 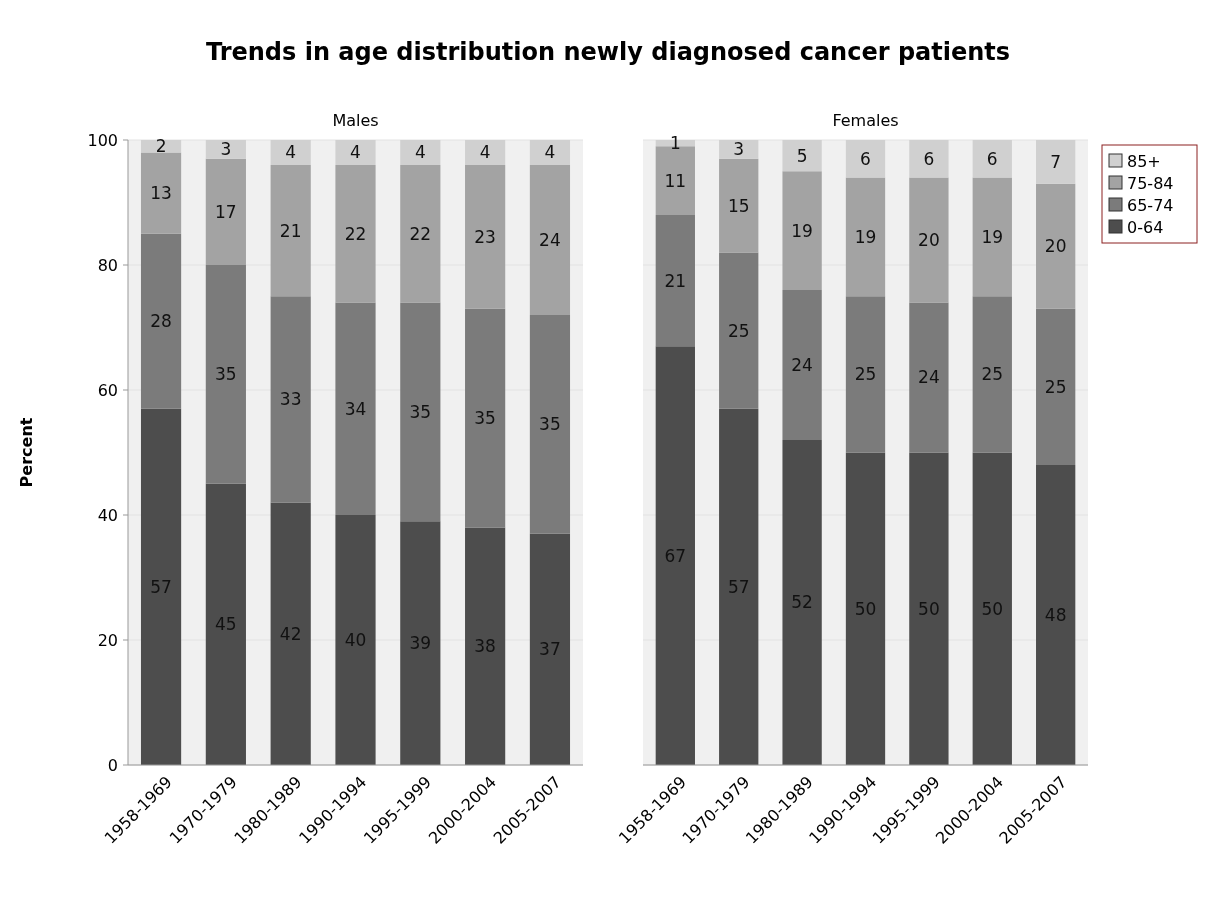 I want to click on legend-label: 0-64, so click(x=1145, y=227).